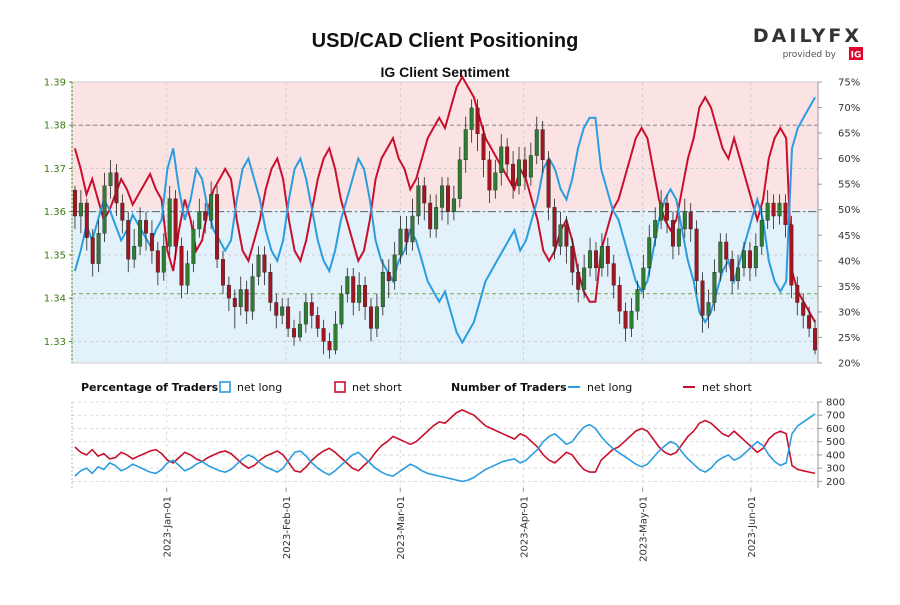  What do you see at coordinates (55, 126) in the screenshot?
I see `price-tick-label: 1.38` at bounding box center [55, 126].